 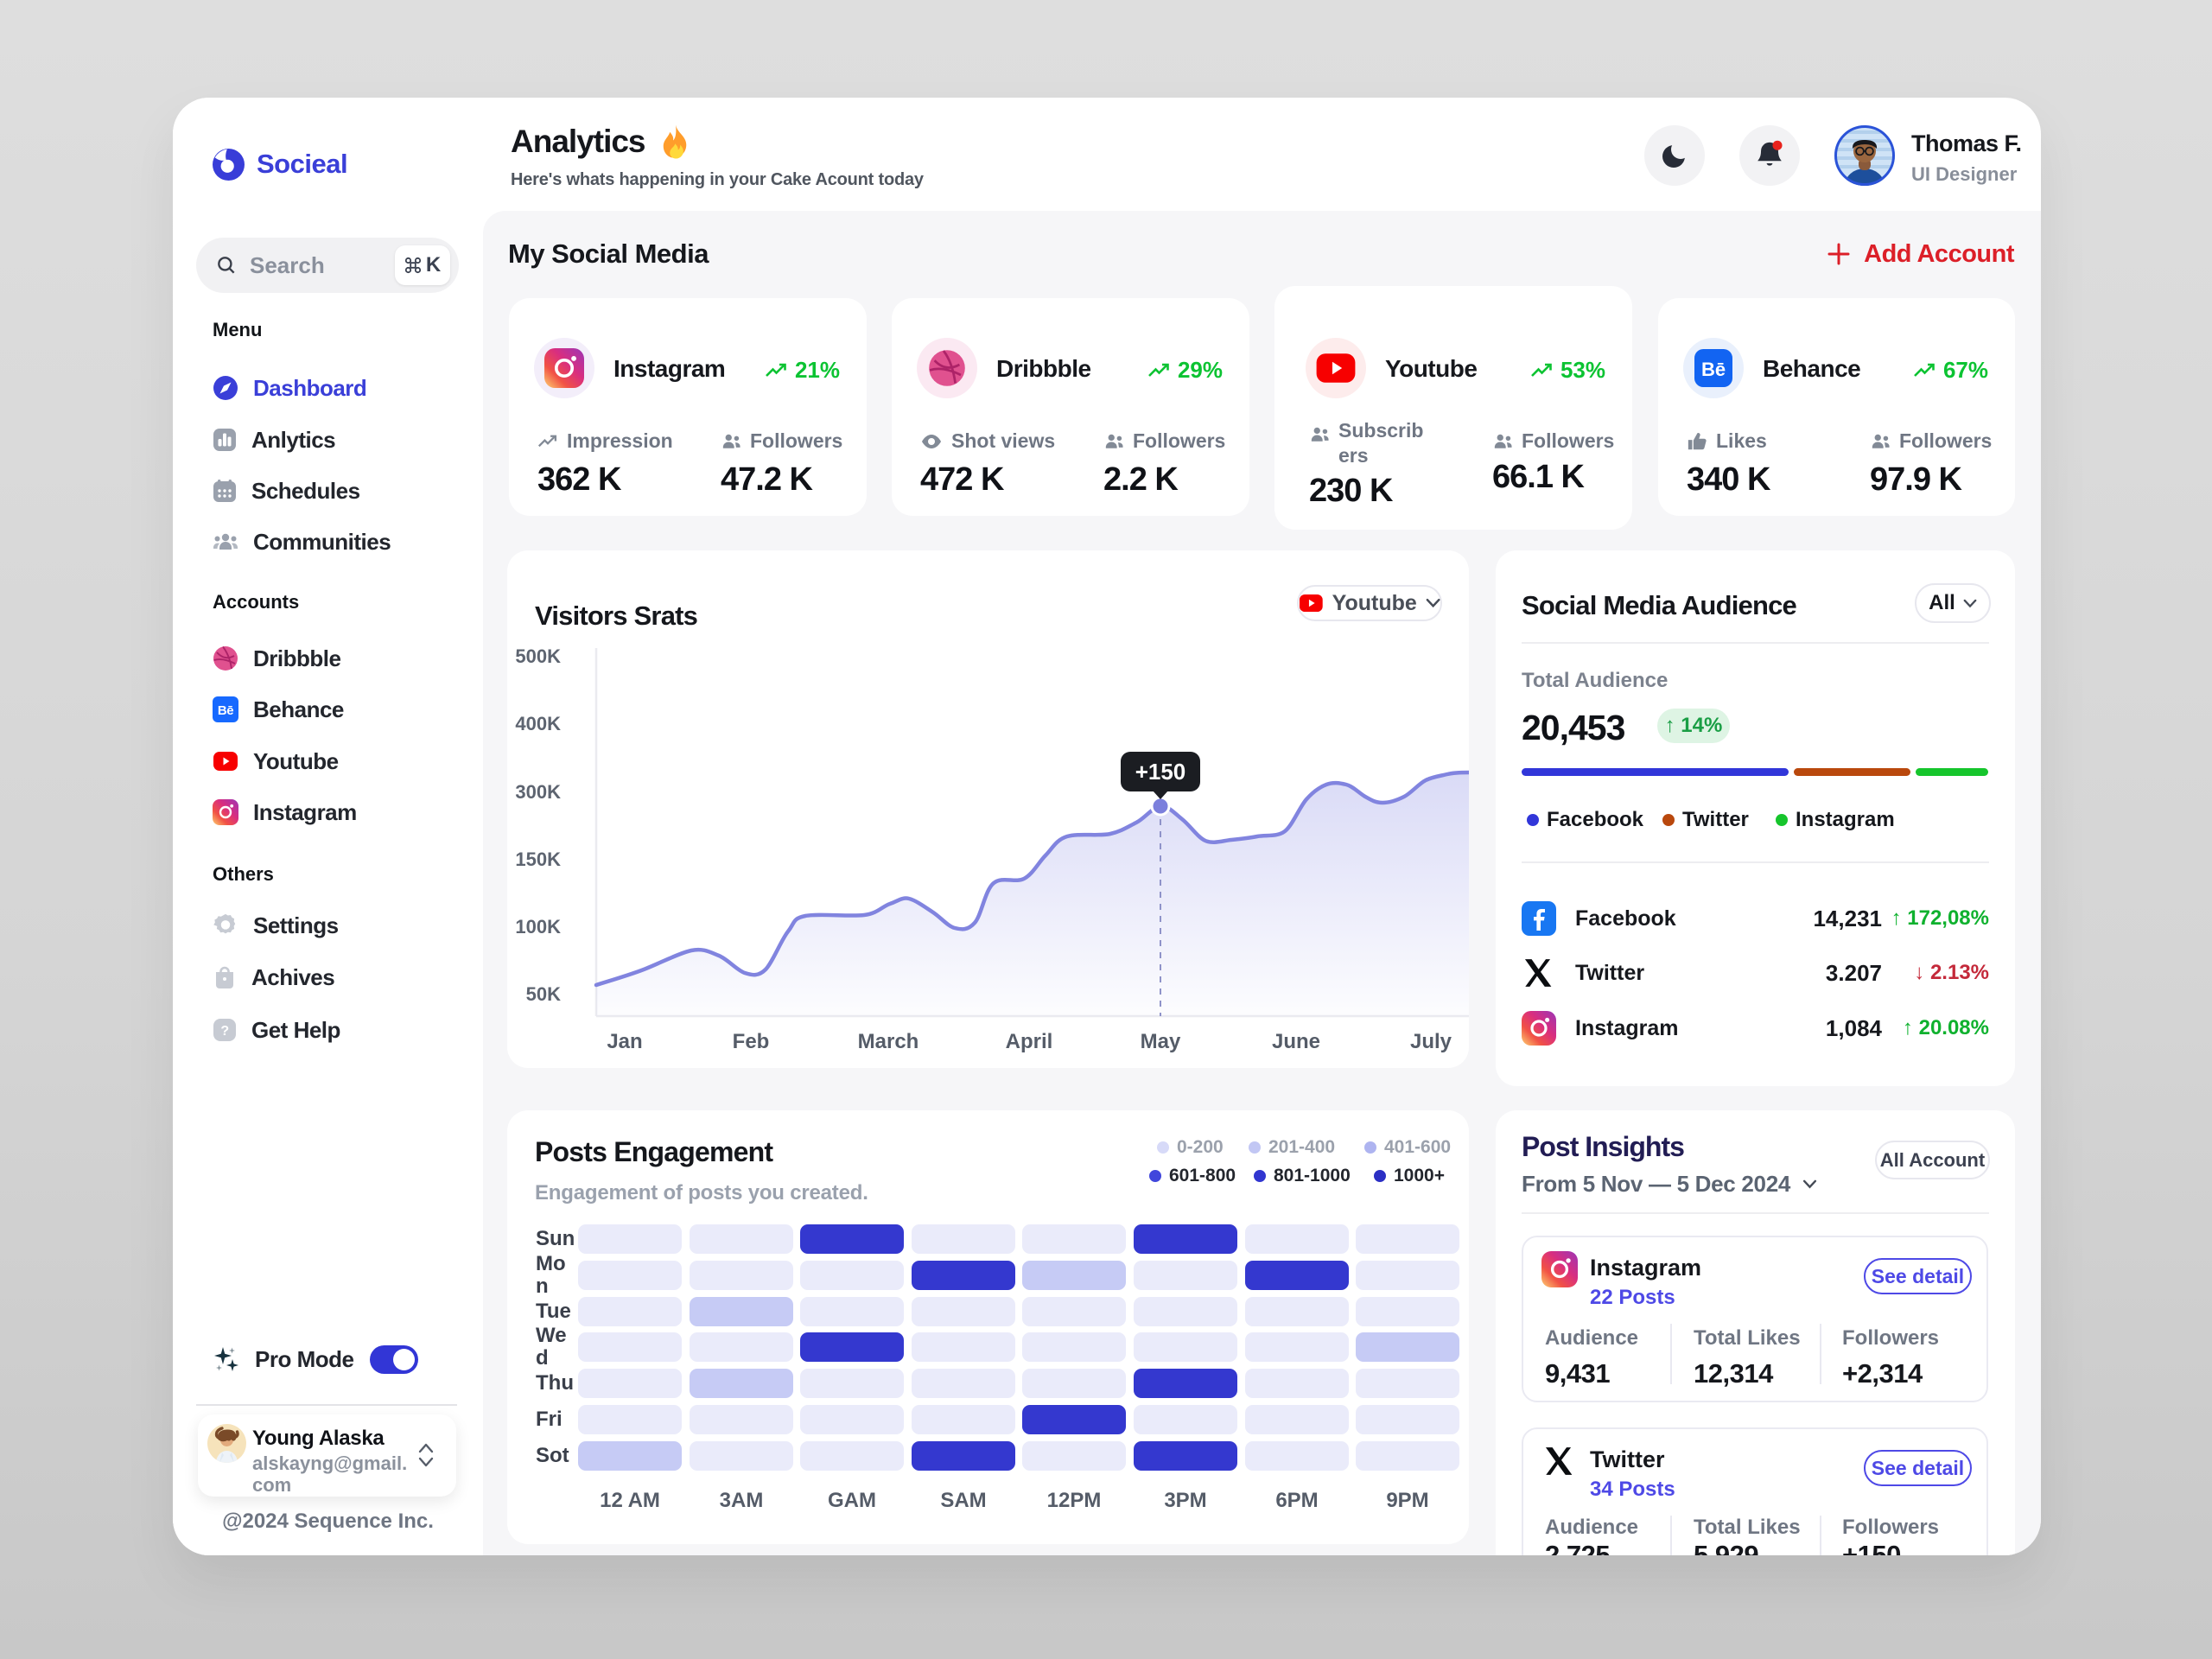 What do you see at coordinates (1160, 772) in the screenshot?
I see `svg-text: +150` at bounding box center [1160, 772].